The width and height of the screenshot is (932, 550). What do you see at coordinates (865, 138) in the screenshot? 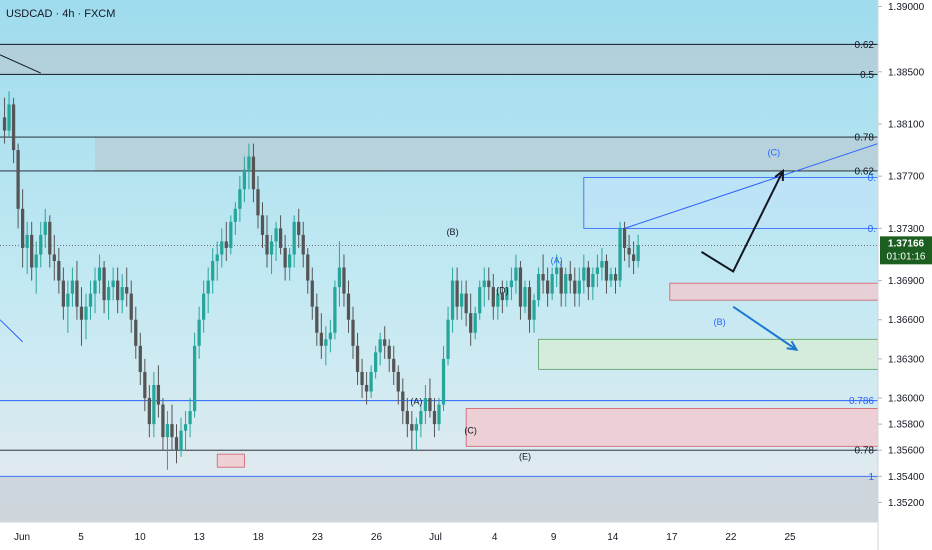
I see `level-label-2: 0.78` at bounding box center [865, 138].